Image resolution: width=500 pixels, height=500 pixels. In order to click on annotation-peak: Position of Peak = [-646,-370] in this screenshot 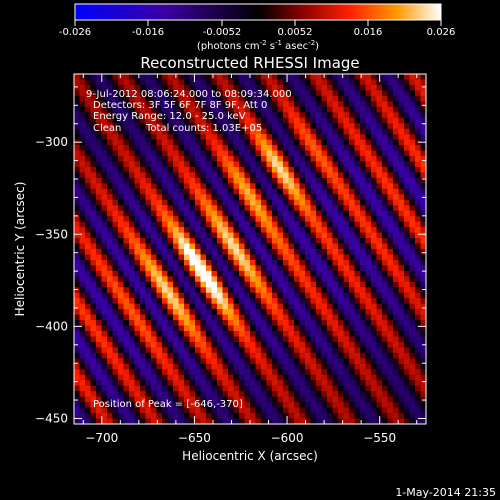, I will do `click(168, 404)`.